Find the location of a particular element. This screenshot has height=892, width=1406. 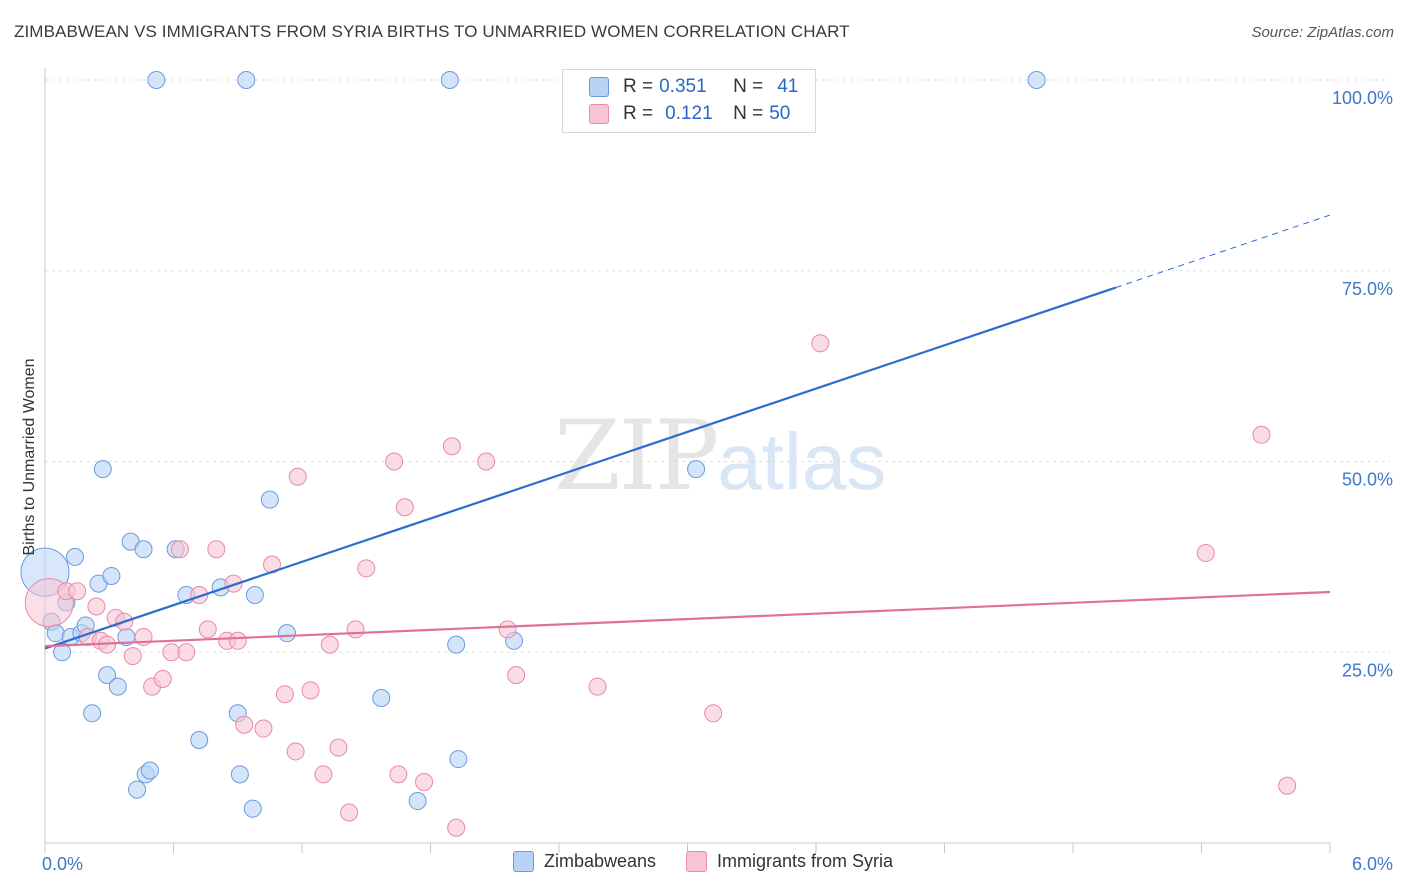

legend-row-syria: R = 0.121 N = 50 is located at coordinates (689, 114).